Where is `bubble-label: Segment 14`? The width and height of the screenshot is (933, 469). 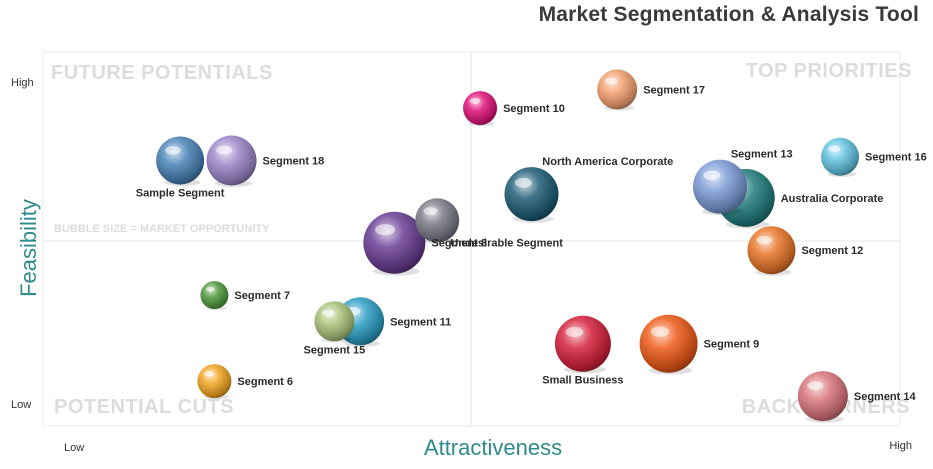 bubble-label: Segment 14 is located at coordinates (885, 397).